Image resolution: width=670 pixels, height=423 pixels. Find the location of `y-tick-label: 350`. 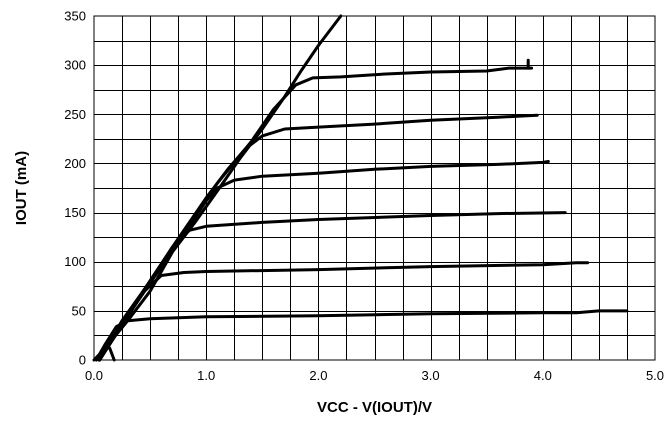

y-tick-label: 350 is located at coordinates (75, 16).